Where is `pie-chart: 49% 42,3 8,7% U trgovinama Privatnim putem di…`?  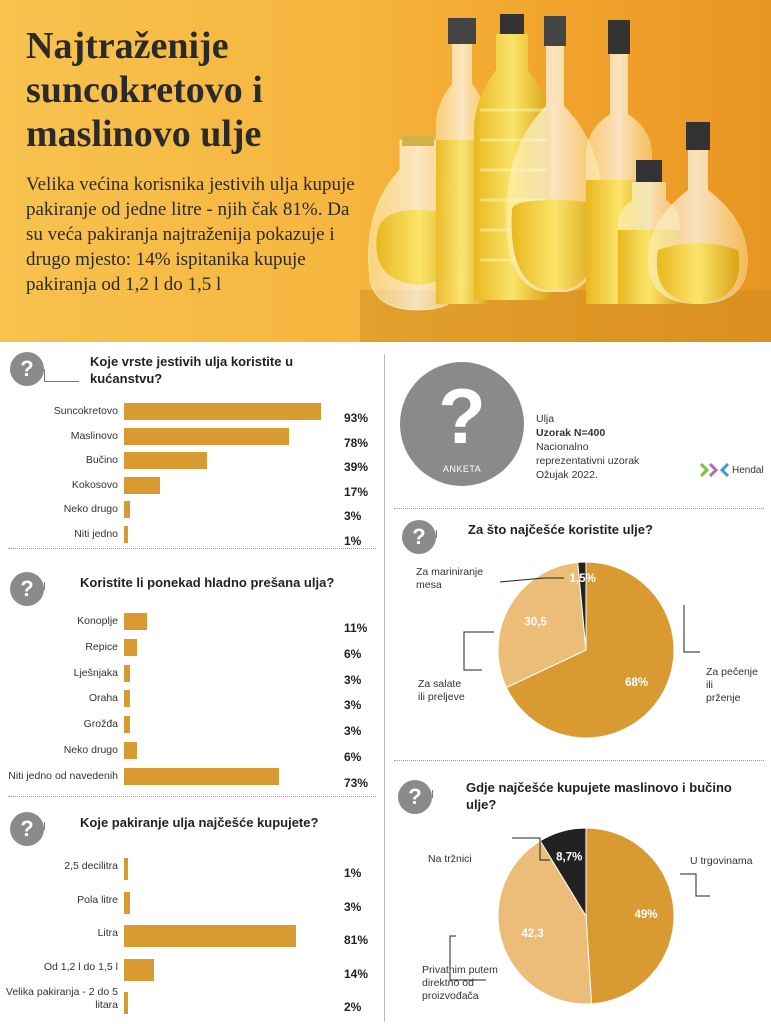
pie-chart: 49% 42,3 8,7% U trgovinama Privatnim putem di… is located at coordinates (587, 916).